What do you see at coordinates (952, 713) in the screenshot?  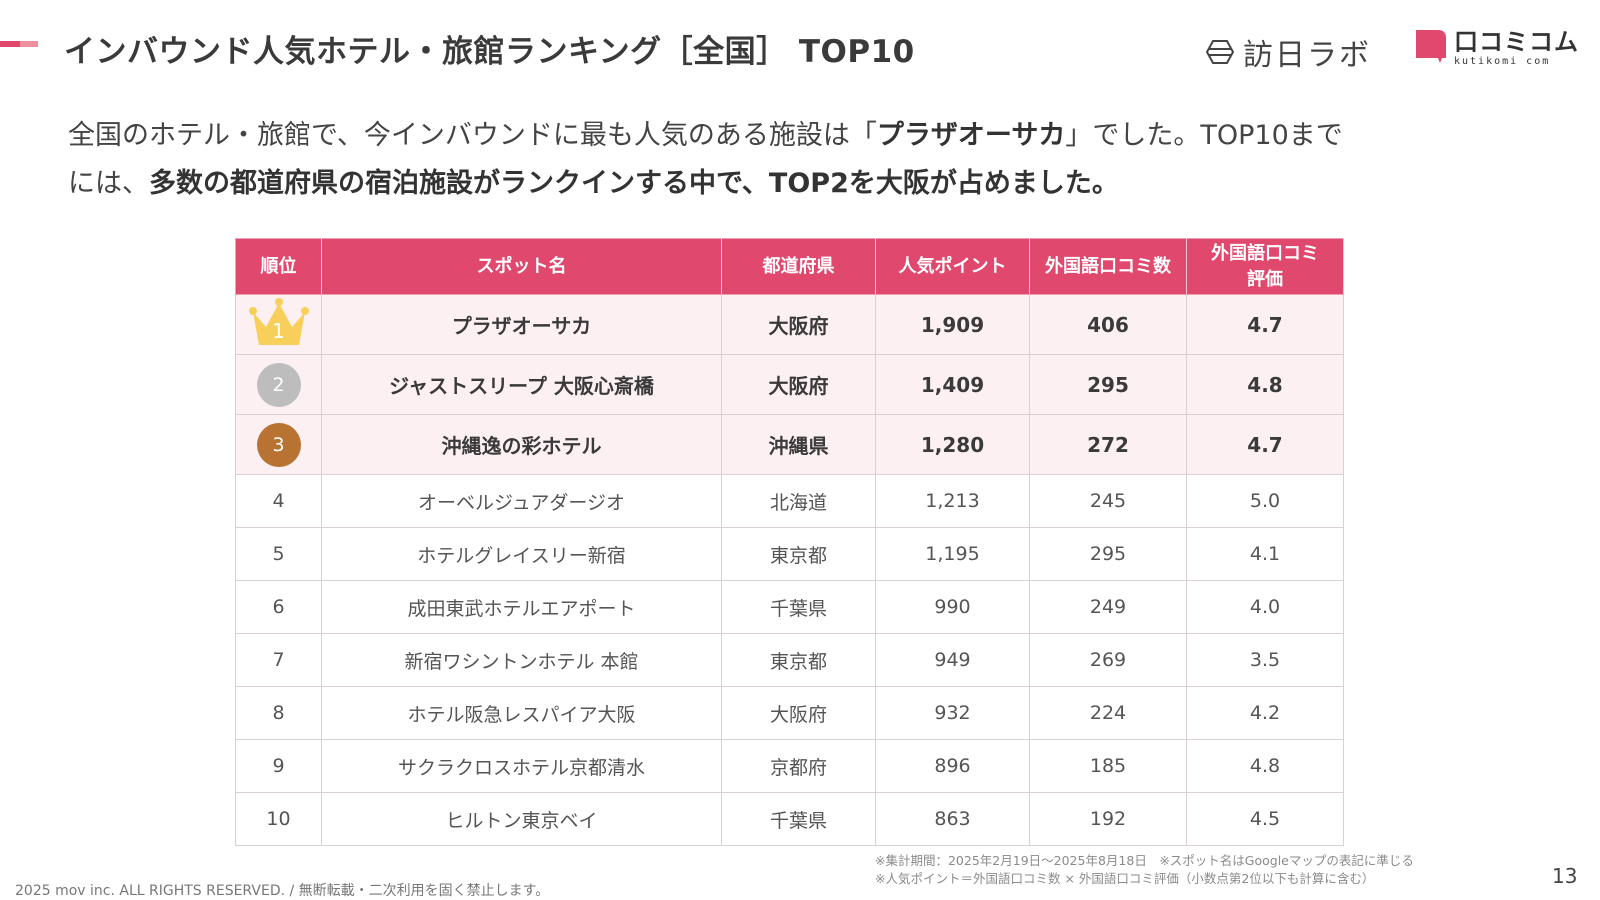 I see `points-cell: 932` at bounding box center [952, 713].